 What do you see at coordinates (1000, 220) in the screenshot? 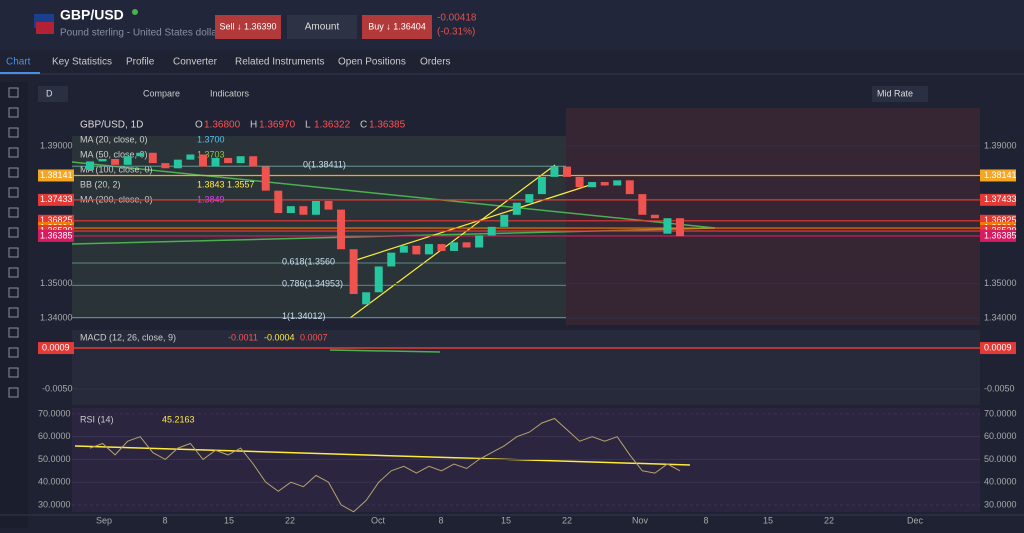
I see `price-level-label: 1.36825` at bounding box center [1000, 220].